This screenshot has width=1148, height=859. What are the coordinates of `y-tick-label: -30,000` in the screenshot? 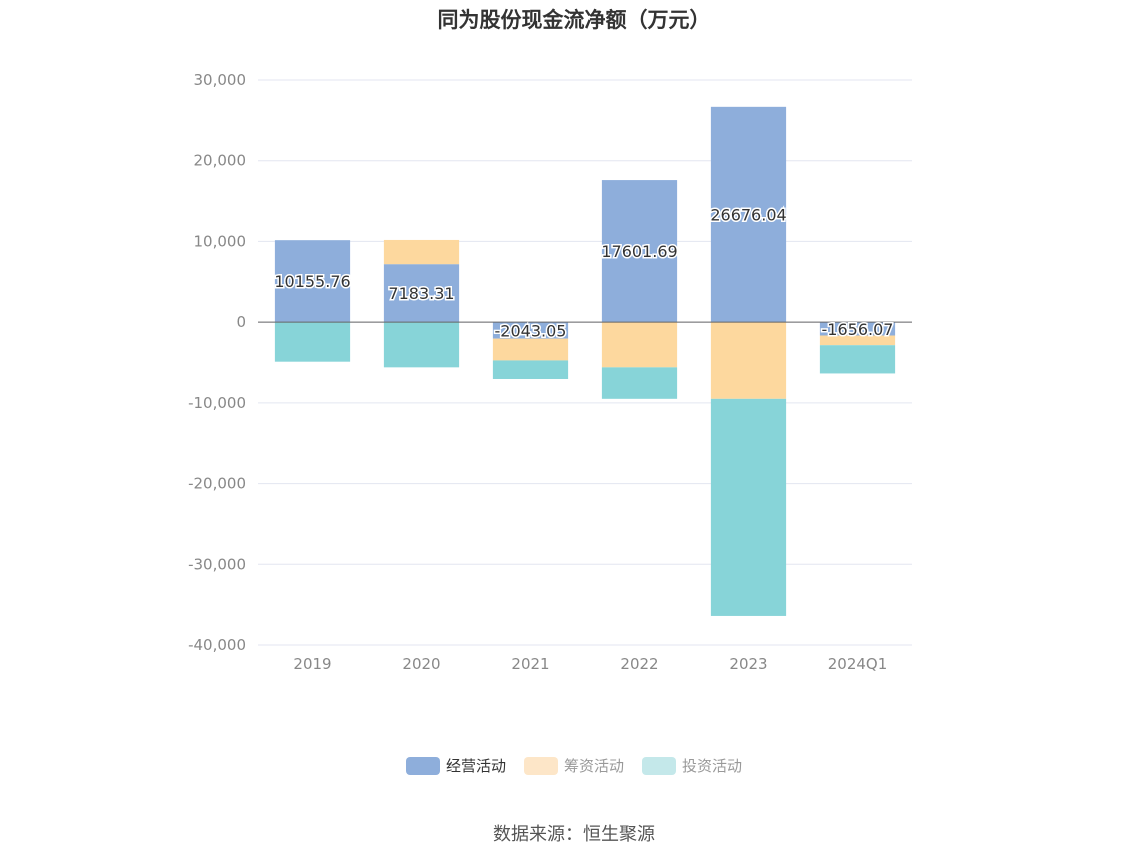 It's located at (217, 564).